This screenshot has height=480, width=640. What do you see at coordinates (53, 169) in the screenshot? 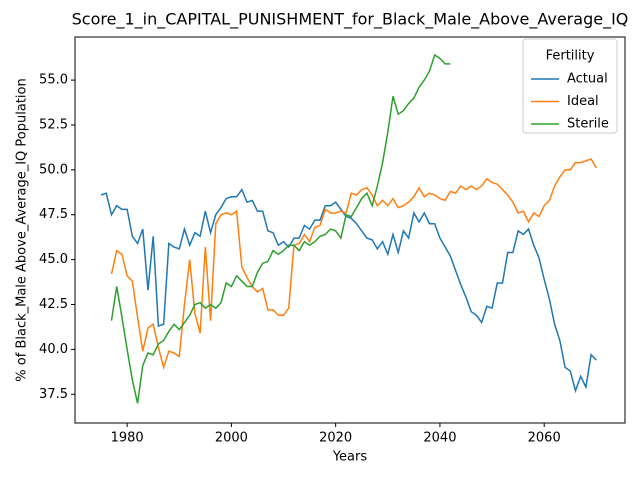
I see `y-tick-label: 50.0` at bounding box center [53, 169].